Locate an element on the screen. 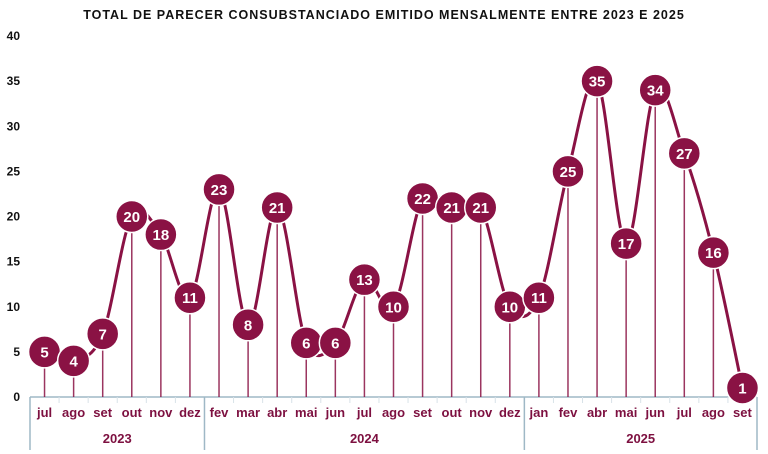 The height and width of the screenshot is (454, 768). data-label: 16 is located at coordinates (713, 253).